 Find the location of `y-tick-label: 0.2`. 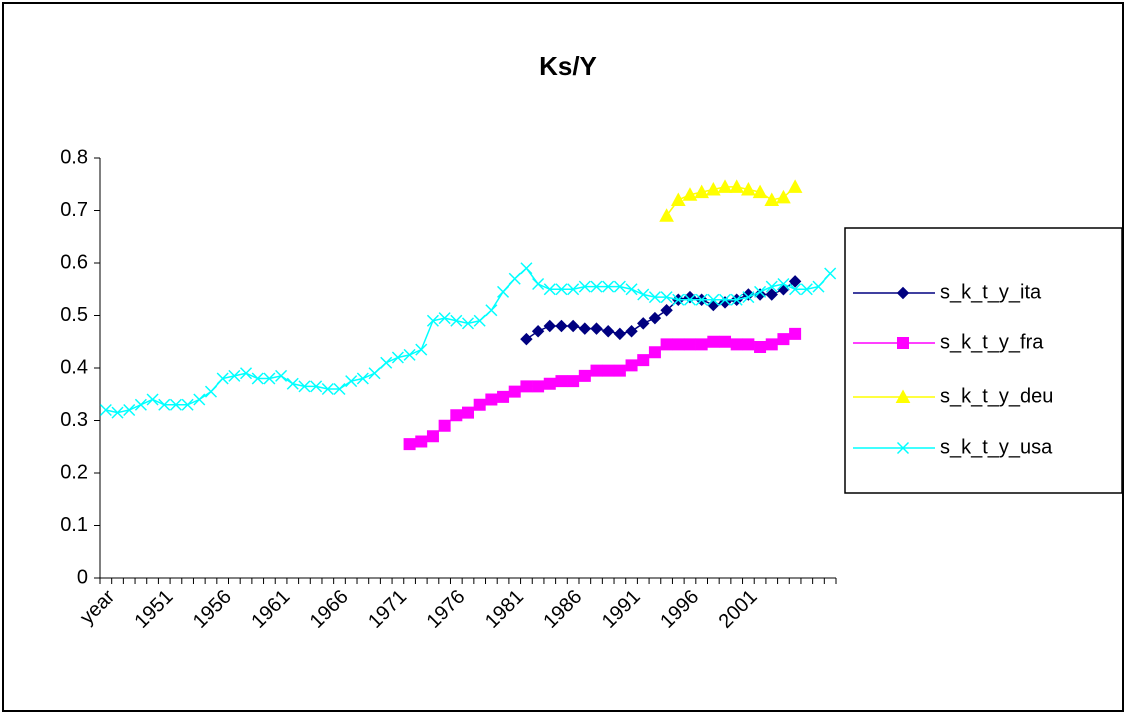

y-tick-label: 0.2 is located at coordinates (74, 472).